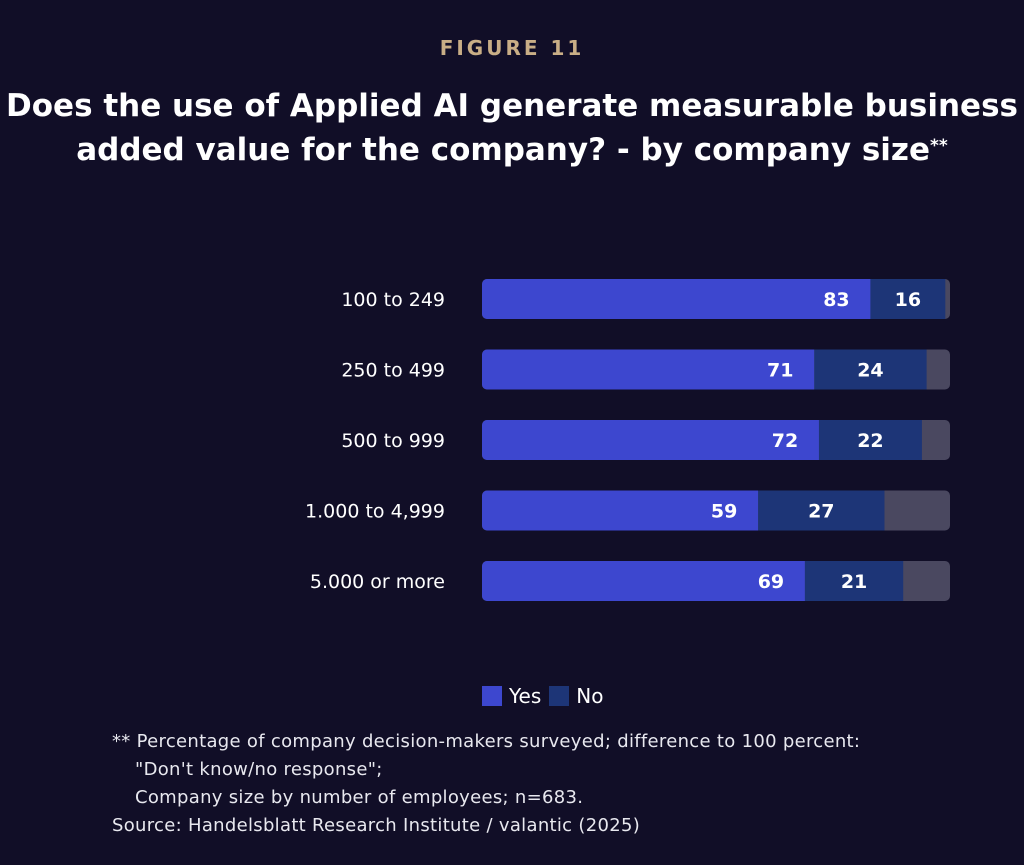  Describe the element at coordinates (393, 371) in the screenshot. I see `category-label-250-to-499: 250 to 499` at that location.